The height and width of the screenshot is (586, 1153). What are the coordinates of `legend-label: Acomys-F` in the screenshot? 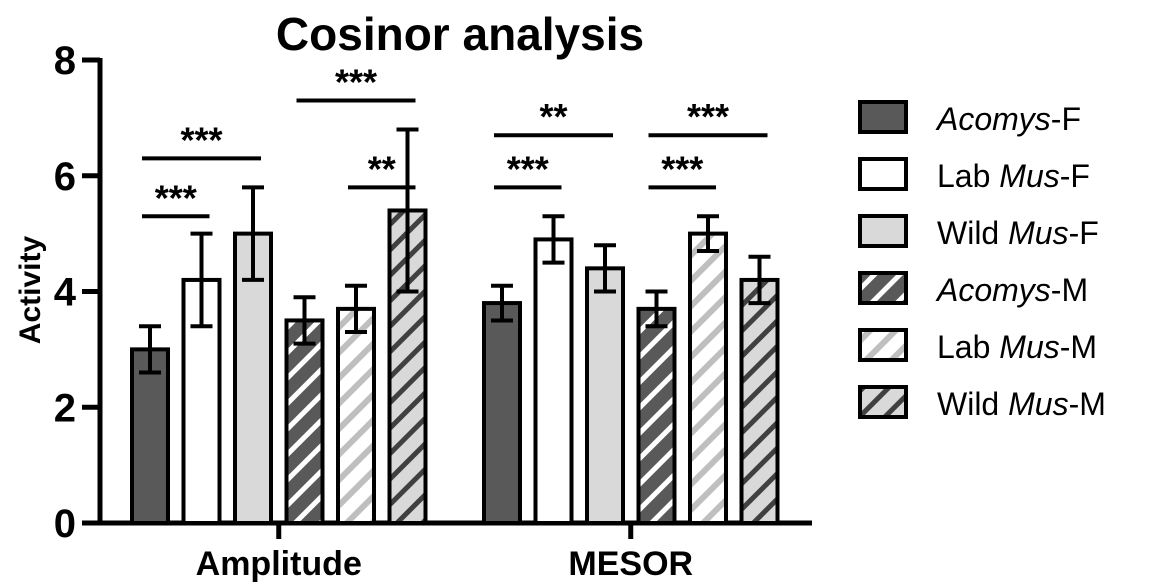 It's located at (1008, 119).